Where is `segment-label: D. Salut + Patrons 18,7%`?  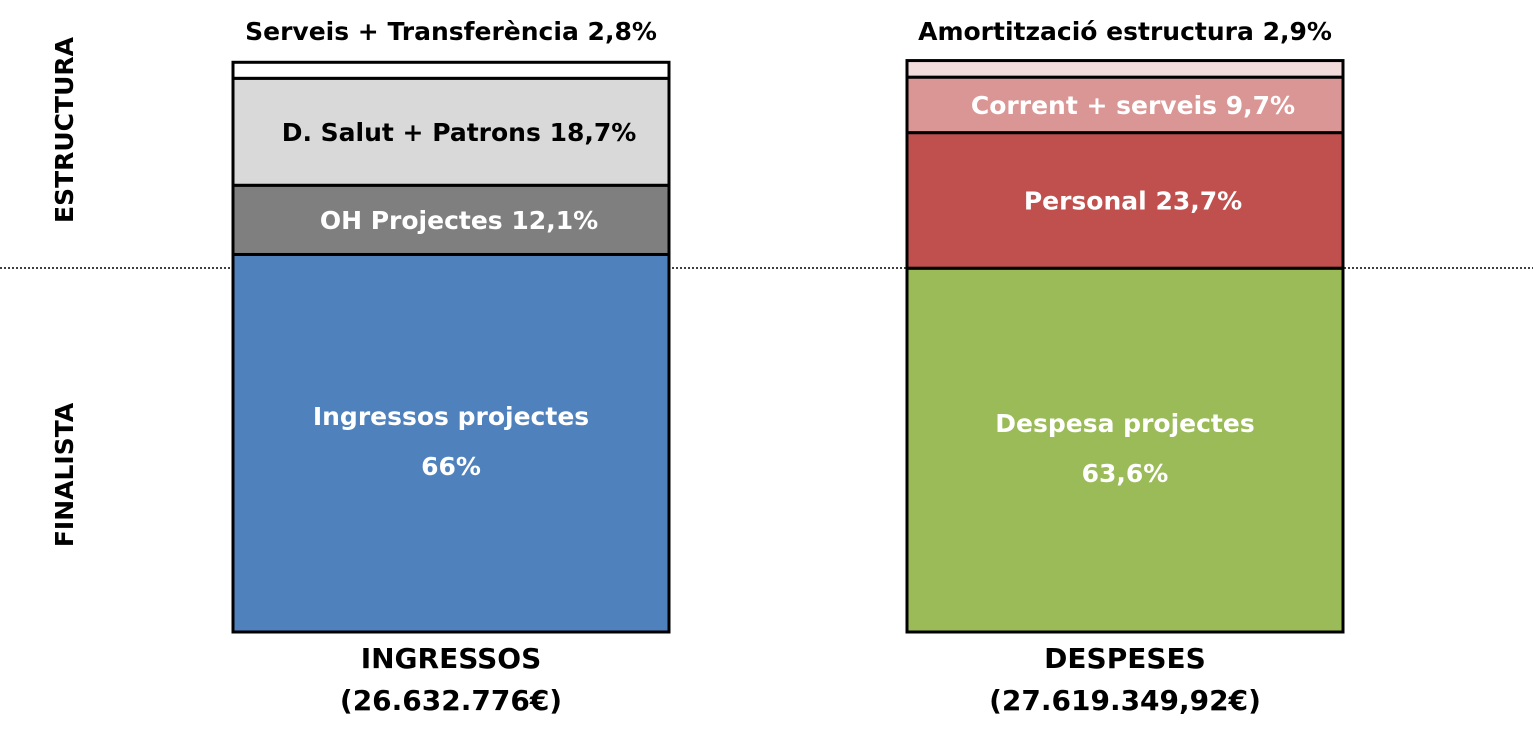 segment-label: D. Salut + Patrons 18,7% is located at coordinates (459, 132).